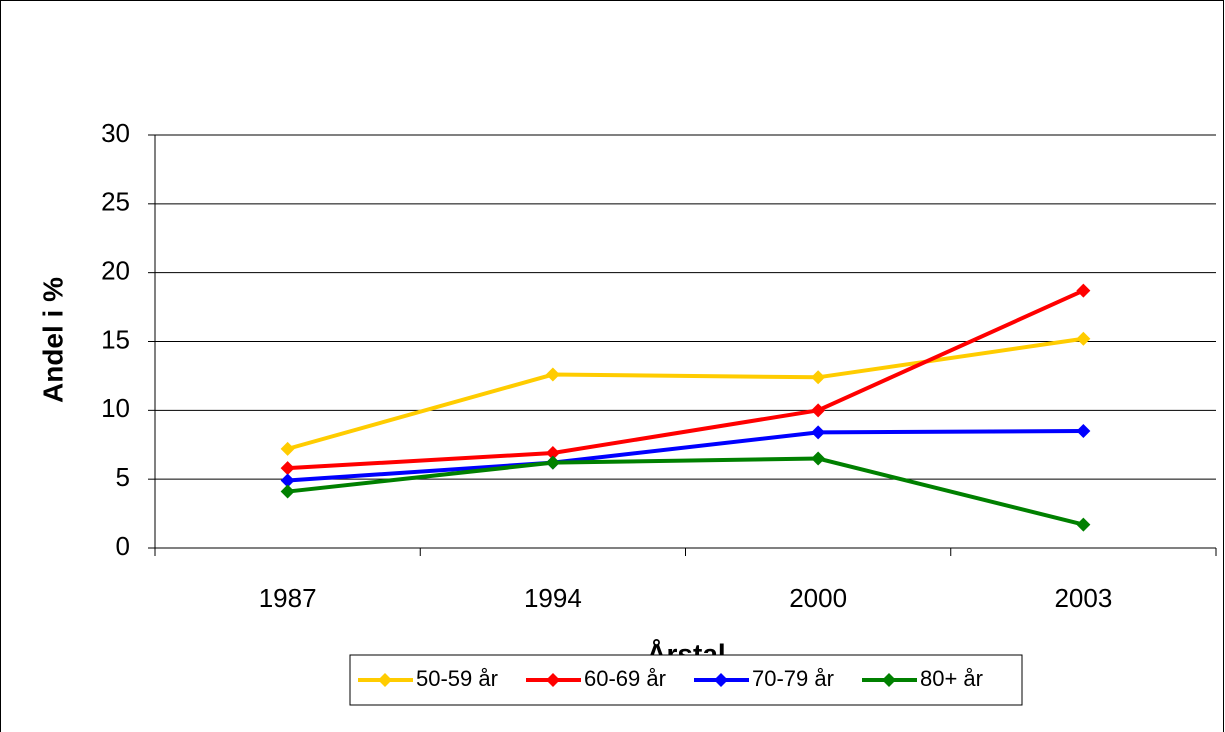 The image size is (1225, 732). What do you see at coordinates (951, 678) in the screenshot?
I see `legend-label: 80+ år` at bounding box center [951, 678].